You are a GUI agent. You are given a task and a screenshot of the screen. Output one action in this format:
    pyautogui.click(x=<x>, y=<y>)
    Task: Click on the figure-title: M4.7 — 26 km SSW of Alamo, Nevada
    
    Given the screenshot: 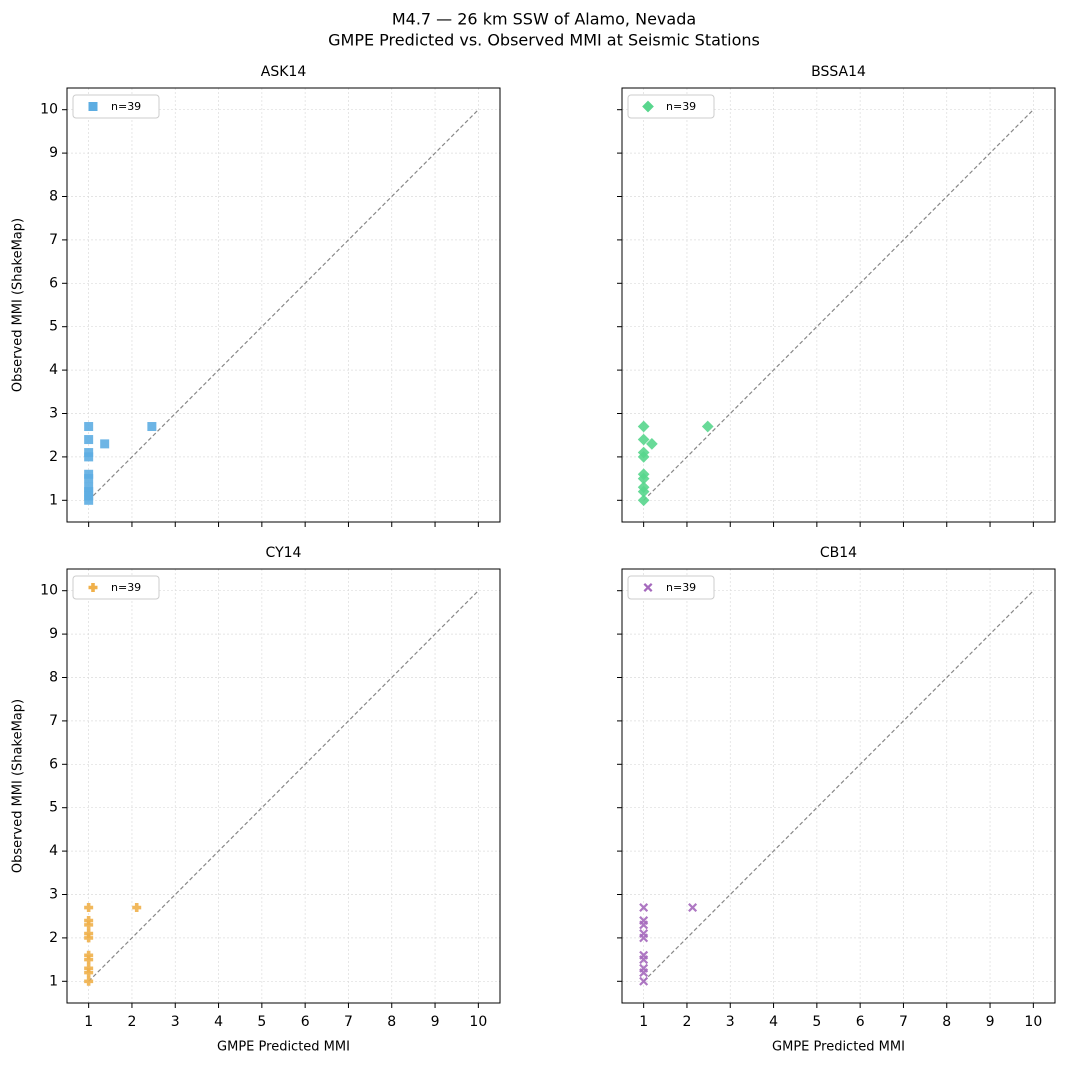 What is the action you would take?
    pyautogui.click(x=544, y=19)
    